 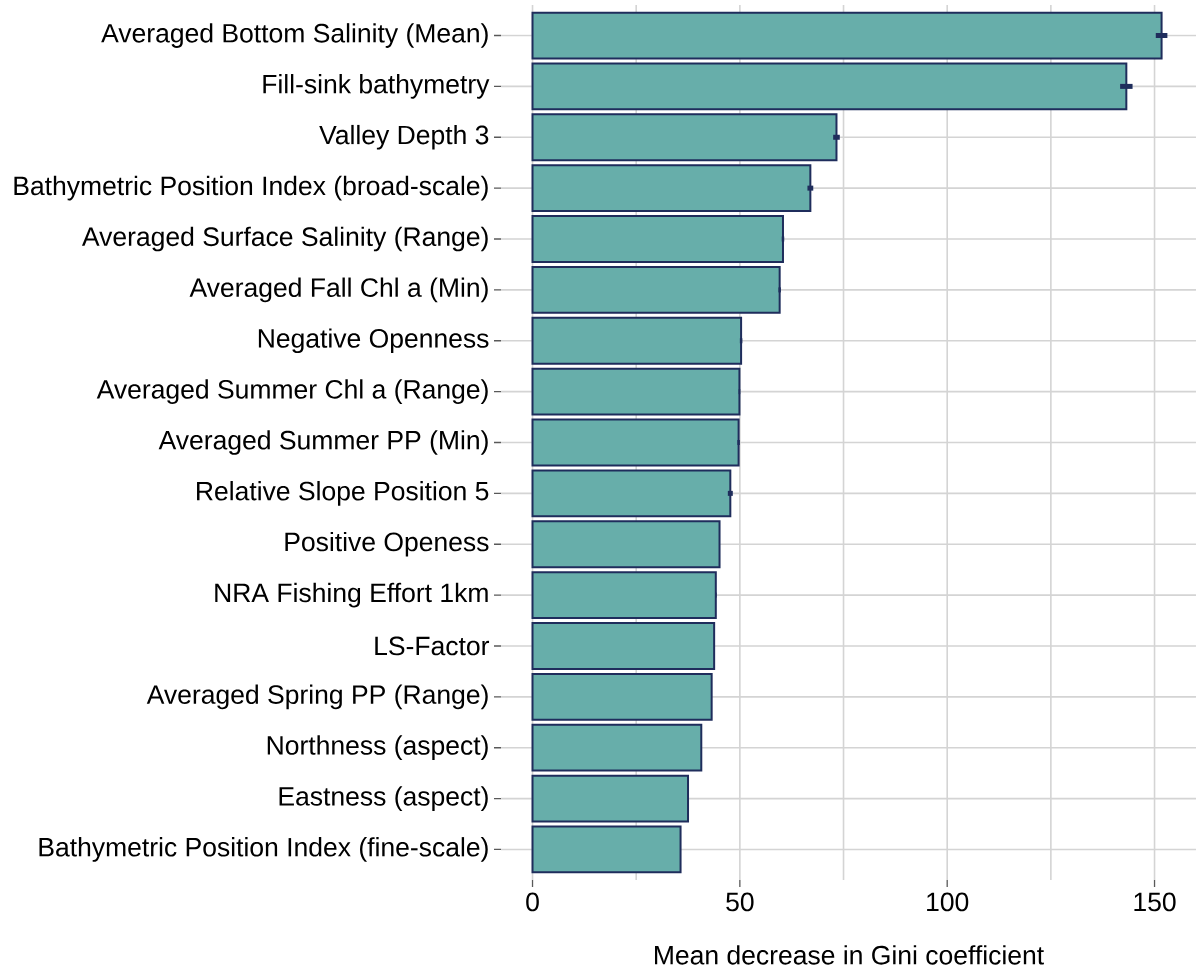 I want to click on y-tick-label: Relative Slope Position 5, so click(x=343, y=493).